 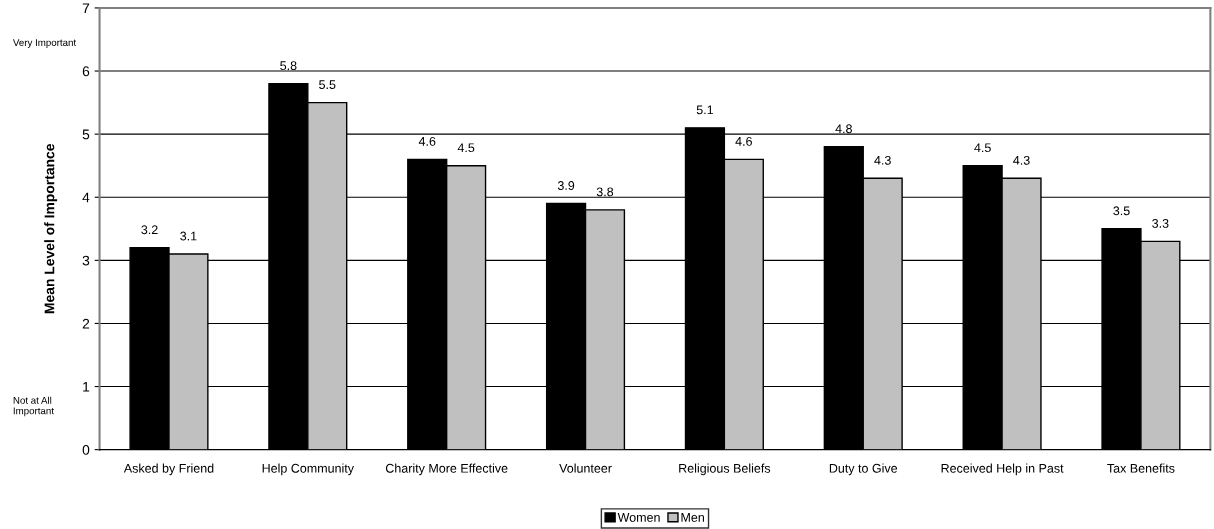 I want to click on y-axis-title: Mean Level of Importance, so click(x=51, y=228).